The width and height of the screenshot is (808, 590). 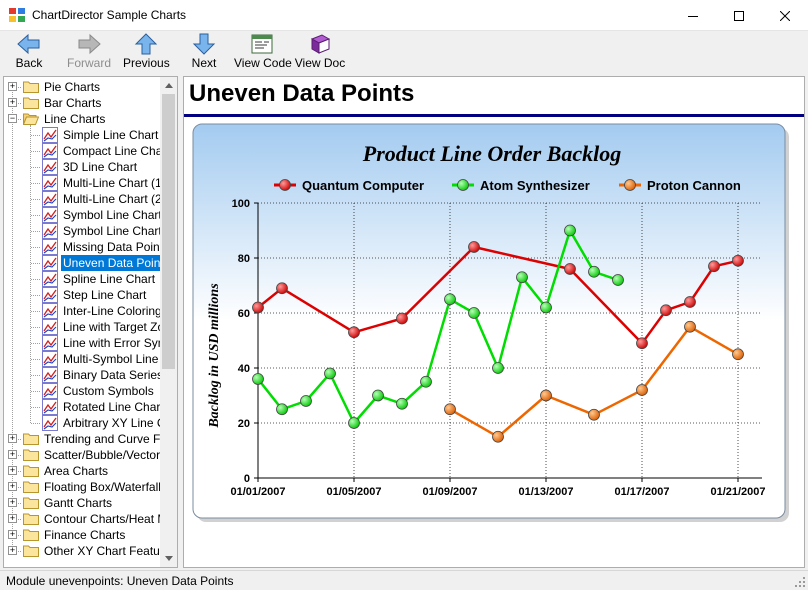 What do you see at coordinates (83, 391) in the screenshot?
I see `tree-item-custom-symbols: Custom Symbols` at bounding box center [83, 391].